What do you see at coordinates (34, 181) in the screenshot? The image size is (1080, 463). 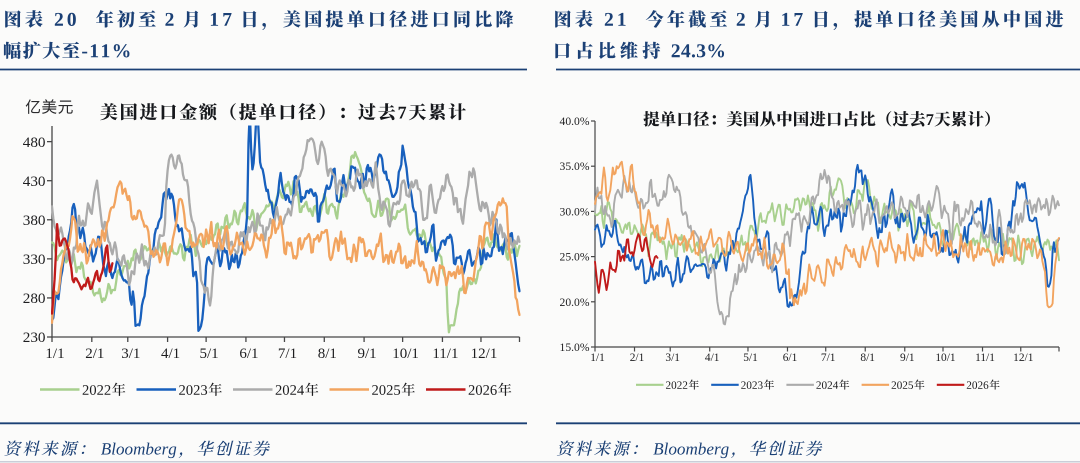 I see `svg-text: 430` at bounding box center [34, 181].